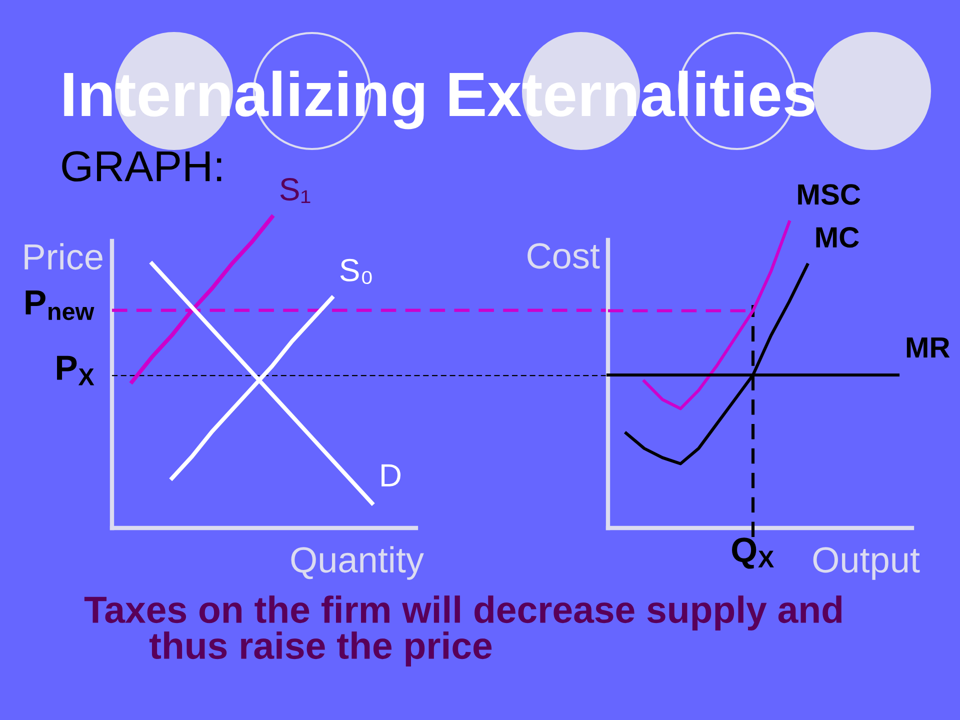  I want to click on series-label: MSC, so click(829, 194).